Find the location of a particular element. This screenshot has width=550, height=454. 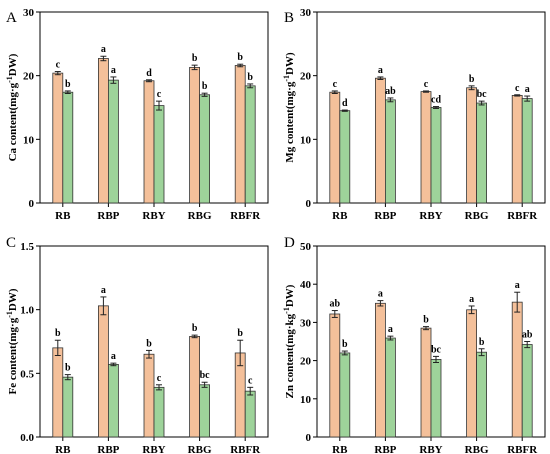

y-tick-label: 0.0 is located at coordinates (27, 438).